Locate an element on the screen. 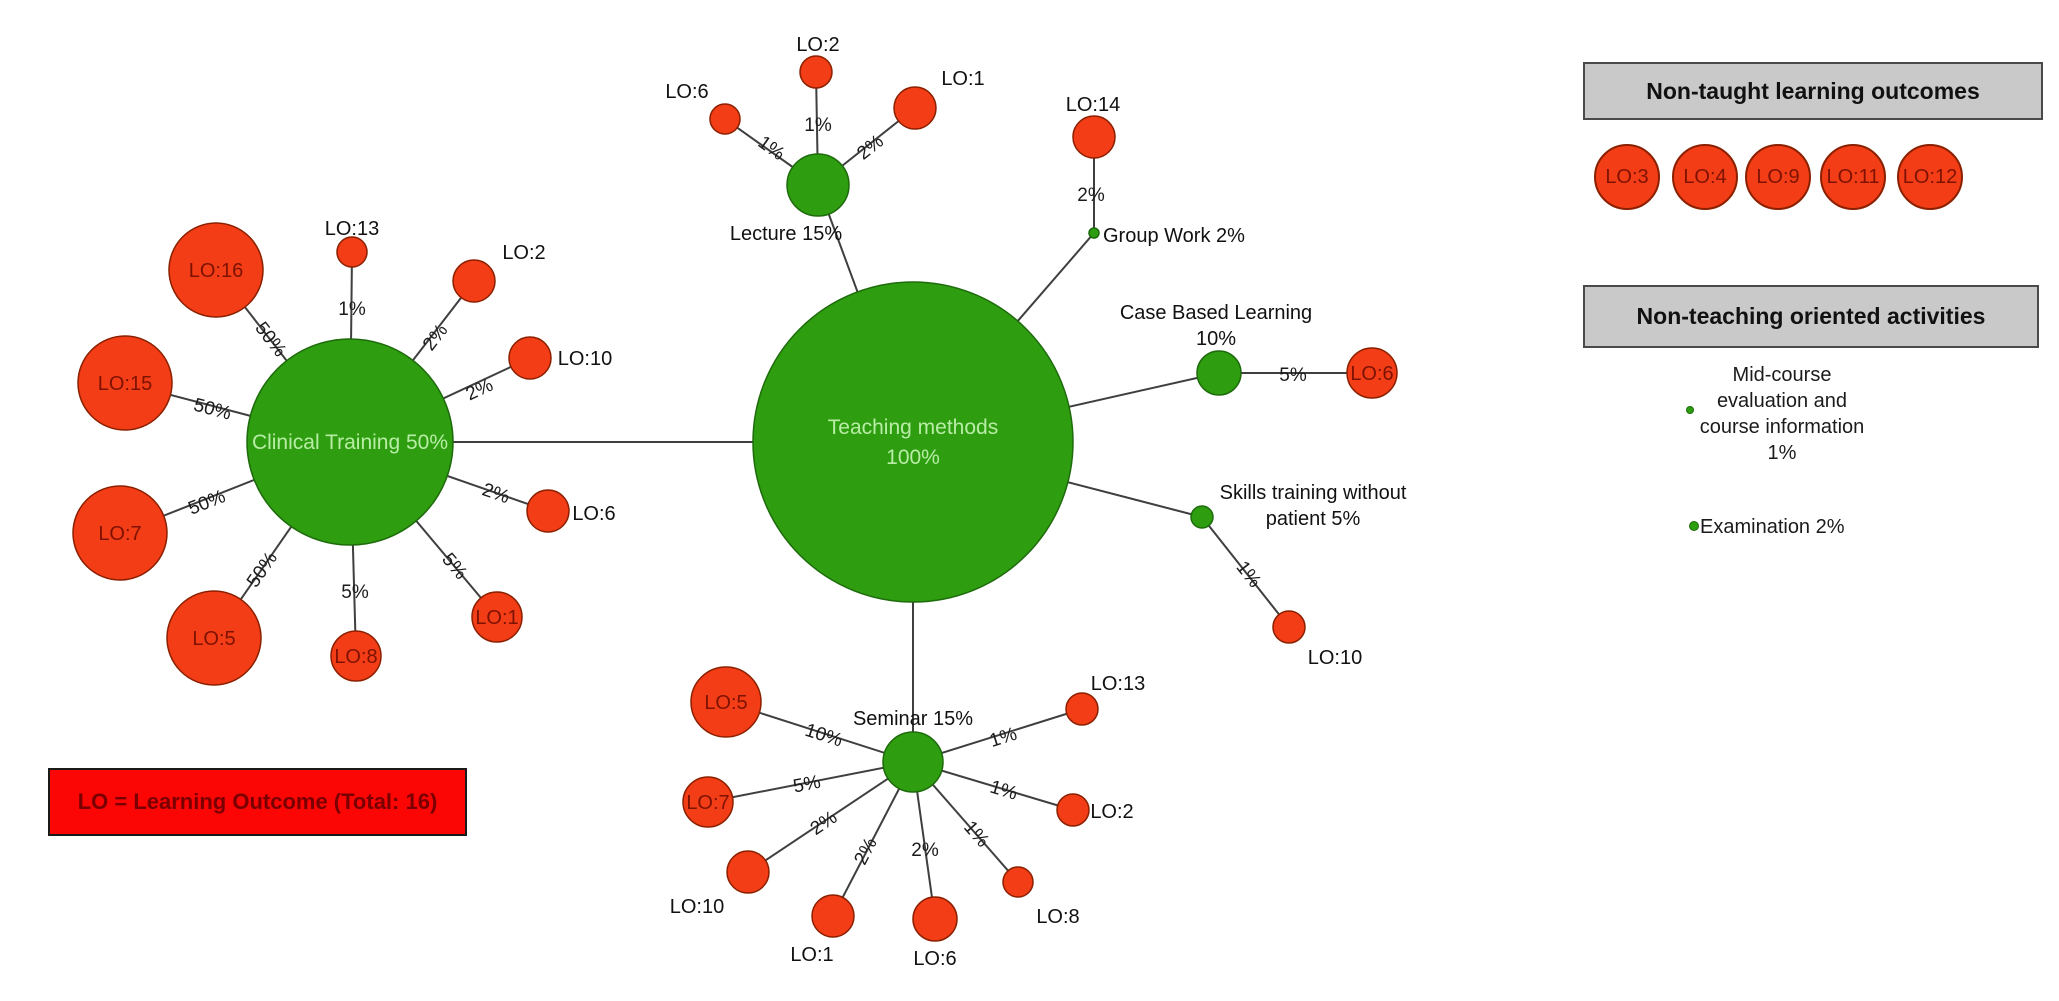  edge-label-lecture-l2: 1% is located at coordinates (818, 125).